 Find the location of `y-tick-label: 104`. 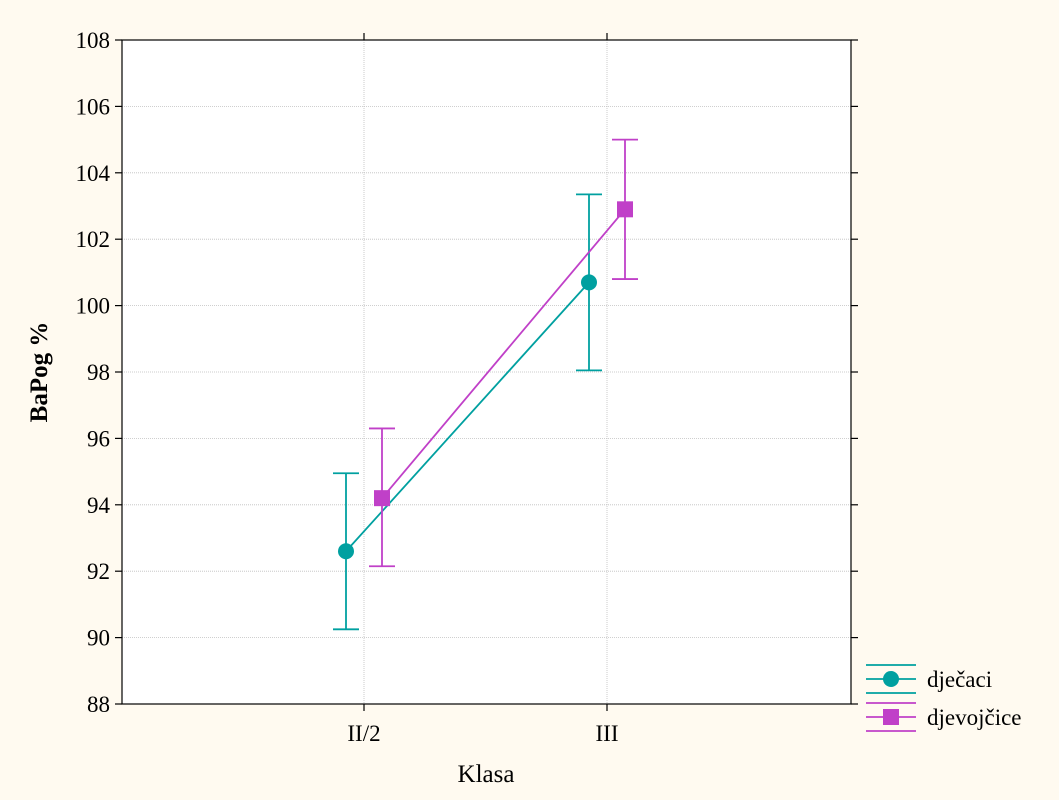

y-tick-label: 104 is located at coordinates (93, 173).